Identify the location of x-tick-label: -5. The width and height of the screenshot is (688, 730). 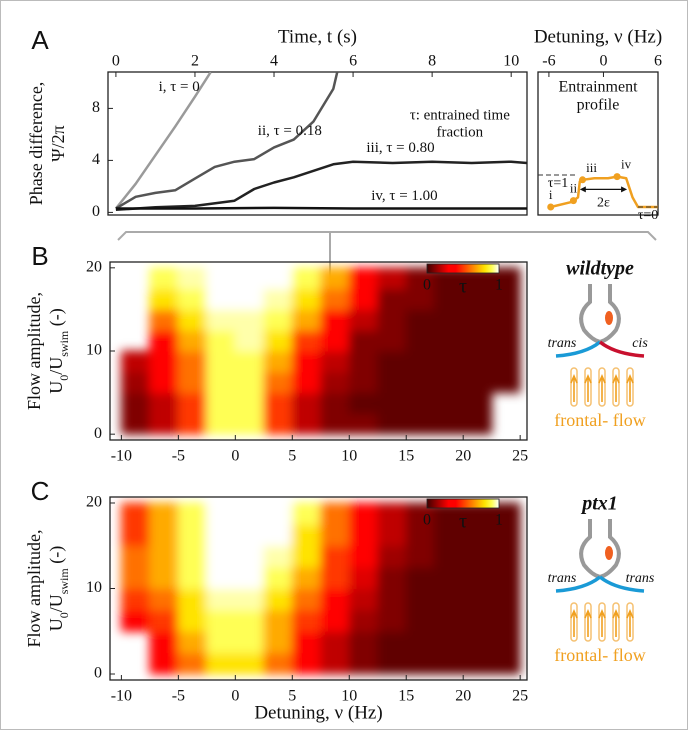
(178, 456).